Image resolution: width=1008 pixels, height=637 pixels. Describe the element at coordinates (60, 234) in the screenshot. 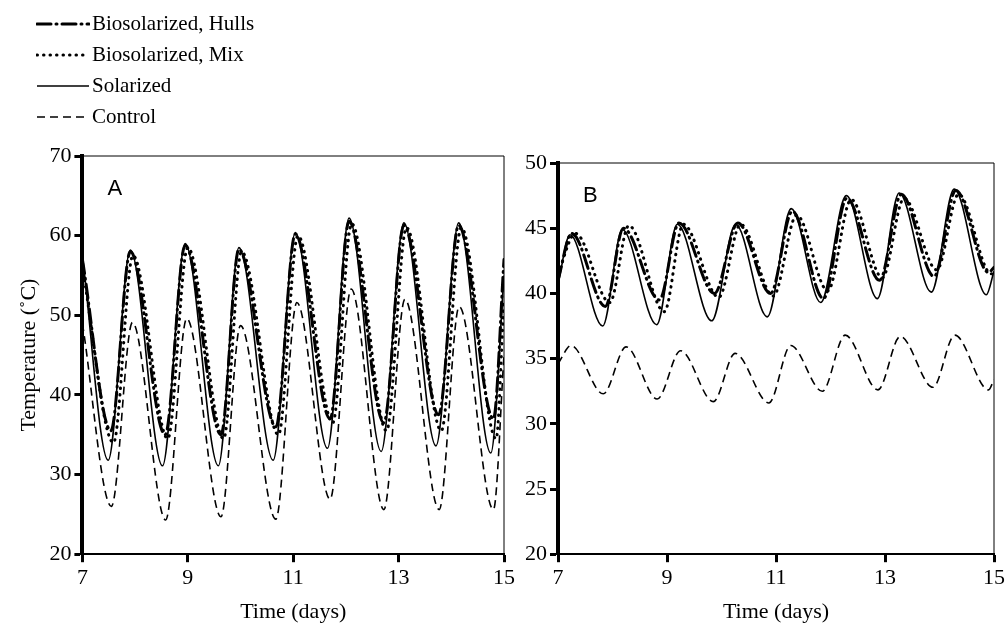

I see `y-tick-label: 60` at that location.